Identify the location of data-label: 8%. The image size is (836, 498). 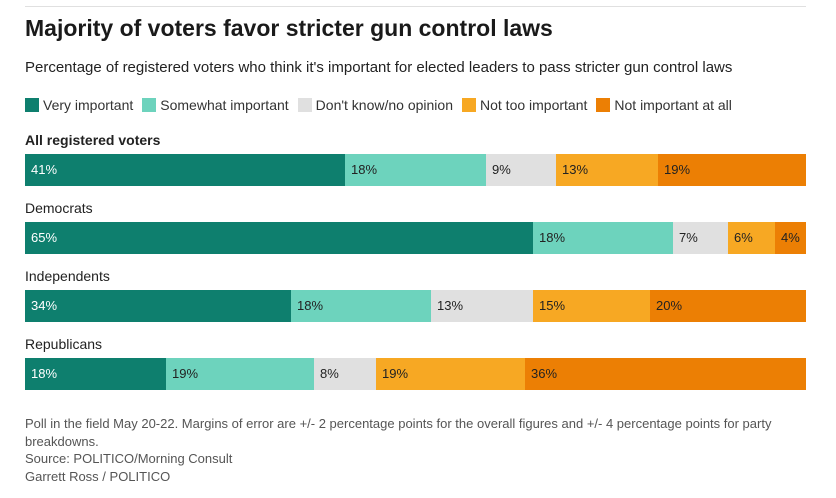
(329, 373).